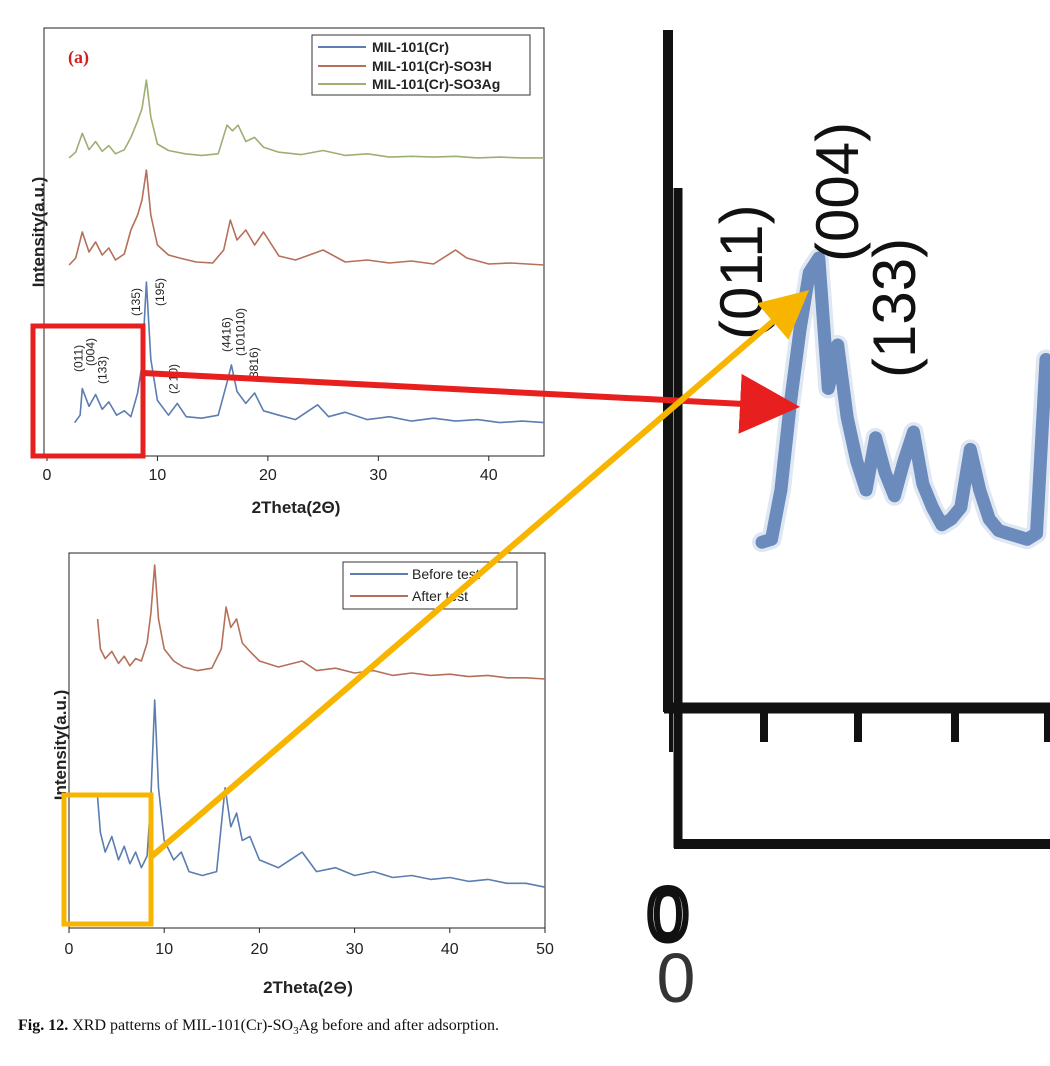  What do you see at coordinates (60, 745) in the screenshot?
I see `chart-b-y-axis-label: Intensity(a.u.)` at bounding box center [60, 745].